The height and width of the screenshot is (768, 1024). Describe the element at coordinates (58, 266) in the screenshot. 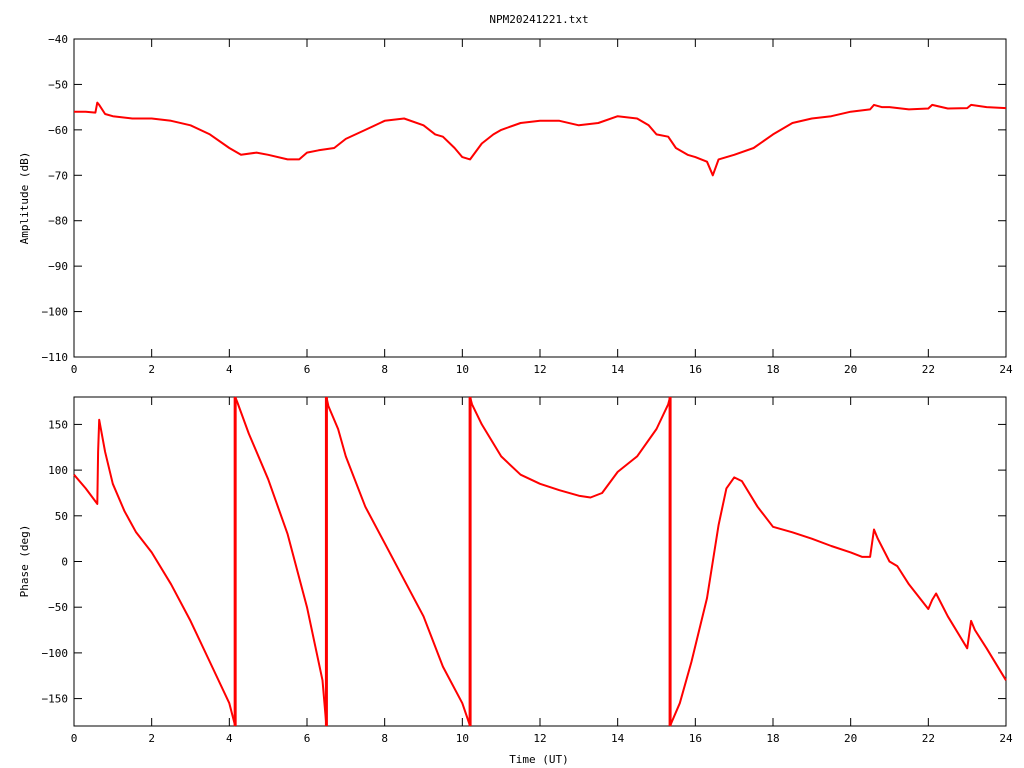

I see `y-tick-label: −90` at that location.